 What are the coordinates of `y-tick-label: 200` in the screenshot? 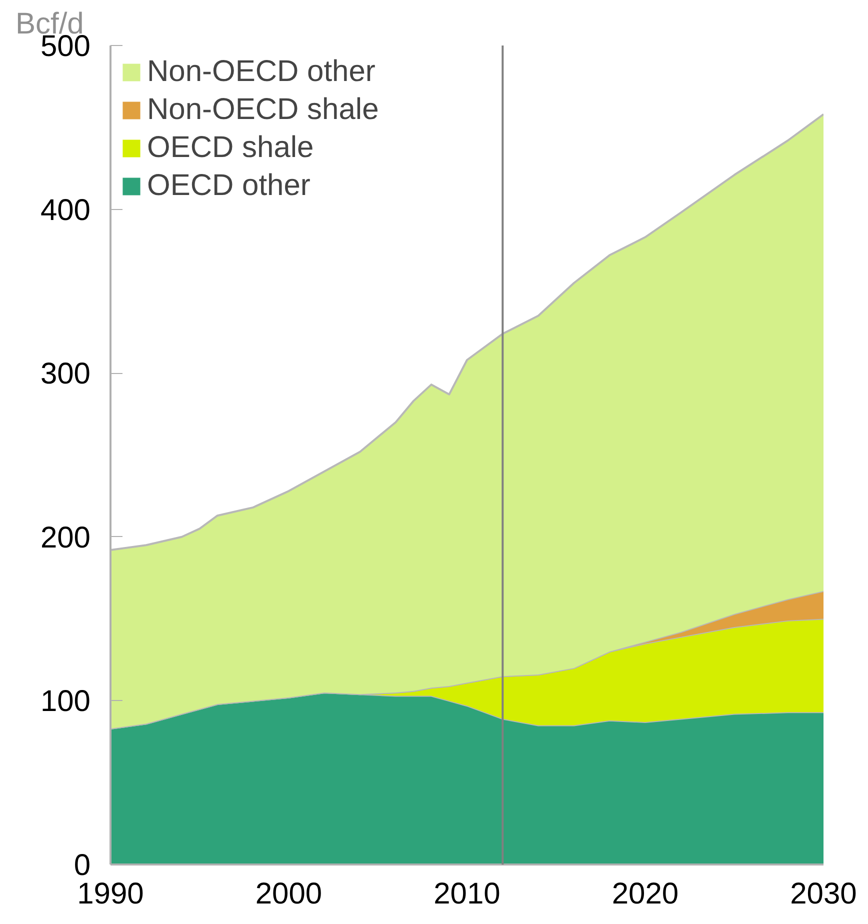 It's located at (65, 537).